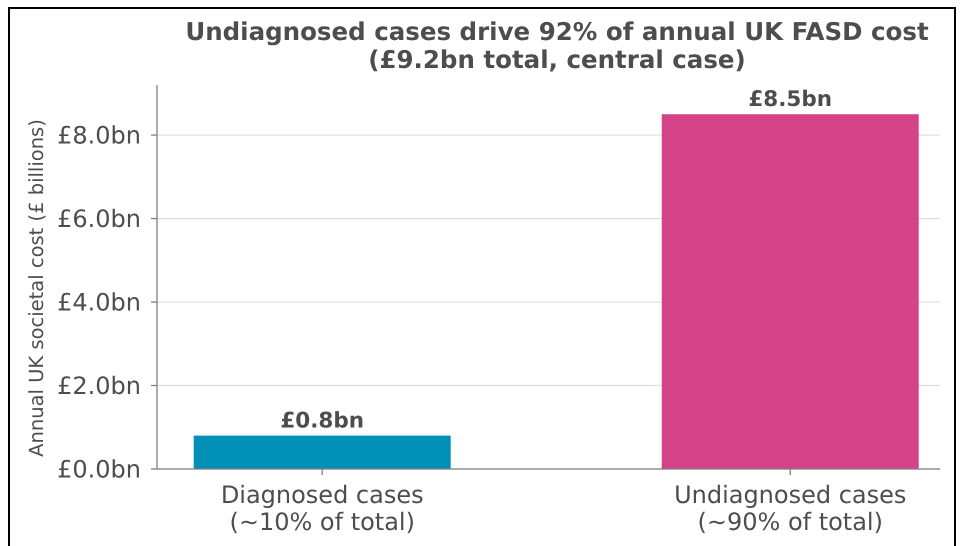 The image size is (963, 546). I want to click on y-tick-label: £2.0bn, so click(99, 386).